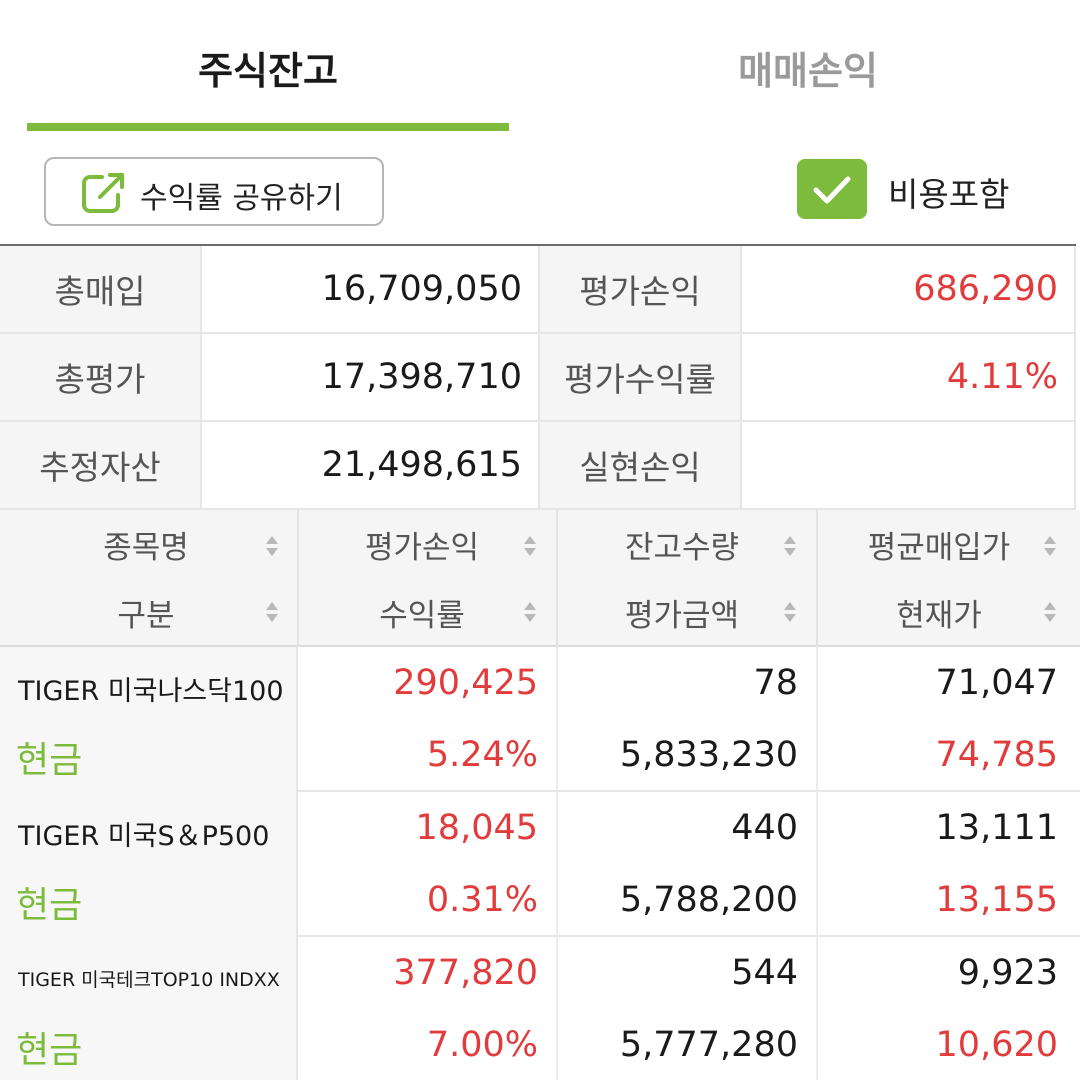 Image resolution: width=1080 pixels, height=1080 pixels. I want to click on active-tab-indicator, so click(268, 127).